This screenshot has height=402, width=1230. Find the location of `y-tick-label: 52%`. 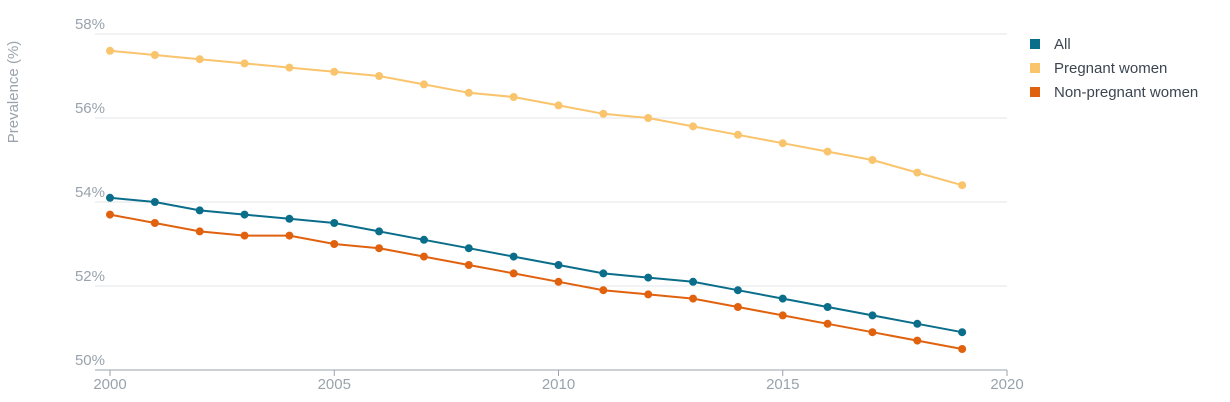

y-tick-label: 52% is located at coordinates (90, 276).